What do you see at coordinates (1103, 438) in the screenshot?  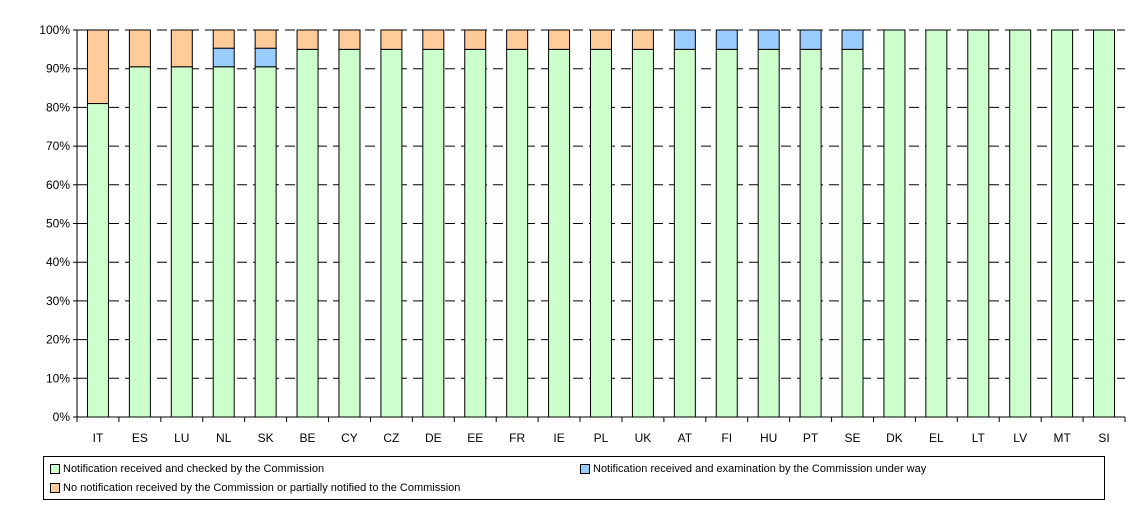 I see `x-tick-label: SI` at bounding box center [1103, 438].